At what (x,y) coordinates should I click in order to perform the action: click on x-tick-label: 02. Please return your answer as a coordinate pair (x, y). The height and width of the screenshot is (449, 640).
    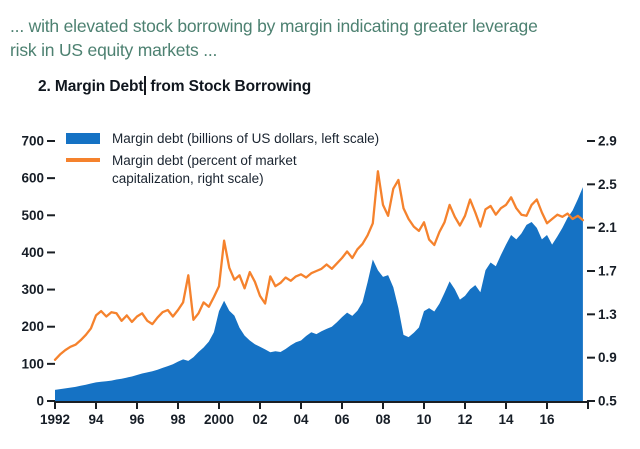
    Looking at the image, I should click on (259, 419).